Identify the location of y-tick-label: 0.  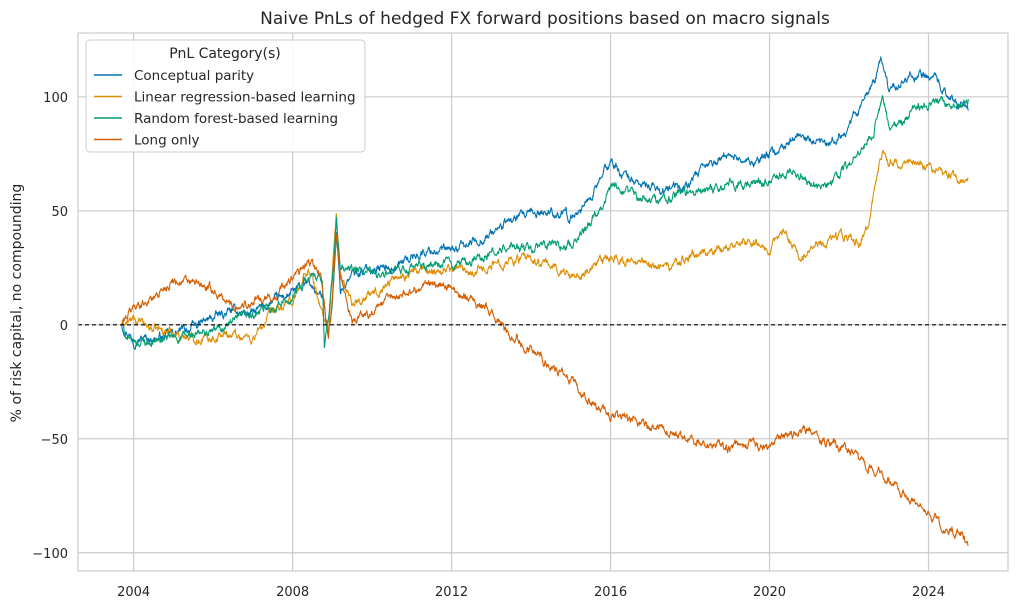
(64, 326).